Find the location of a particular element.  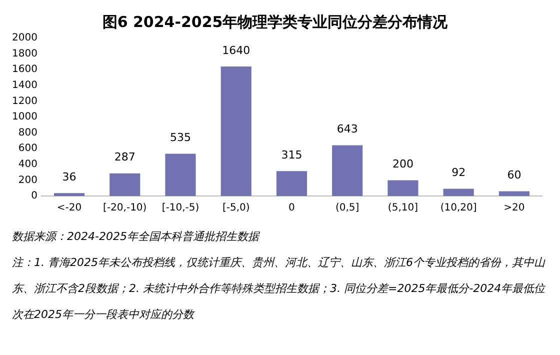

x-tick-label: 0 is located at coordinates (291, 208).